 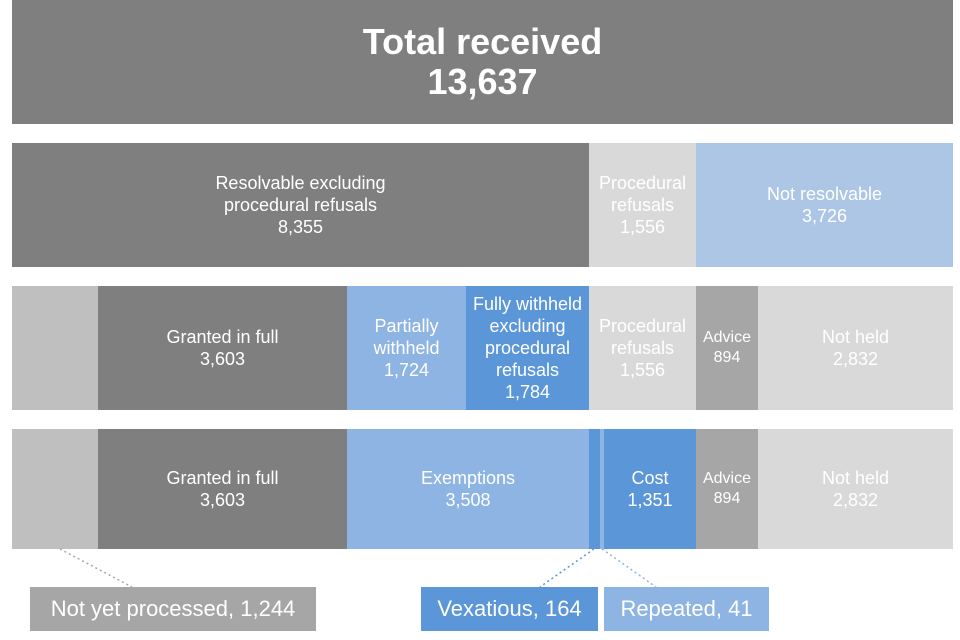 I want to click on granted-in-full-box-row3: Granted in full 3,603, so click(x=222, y=489).